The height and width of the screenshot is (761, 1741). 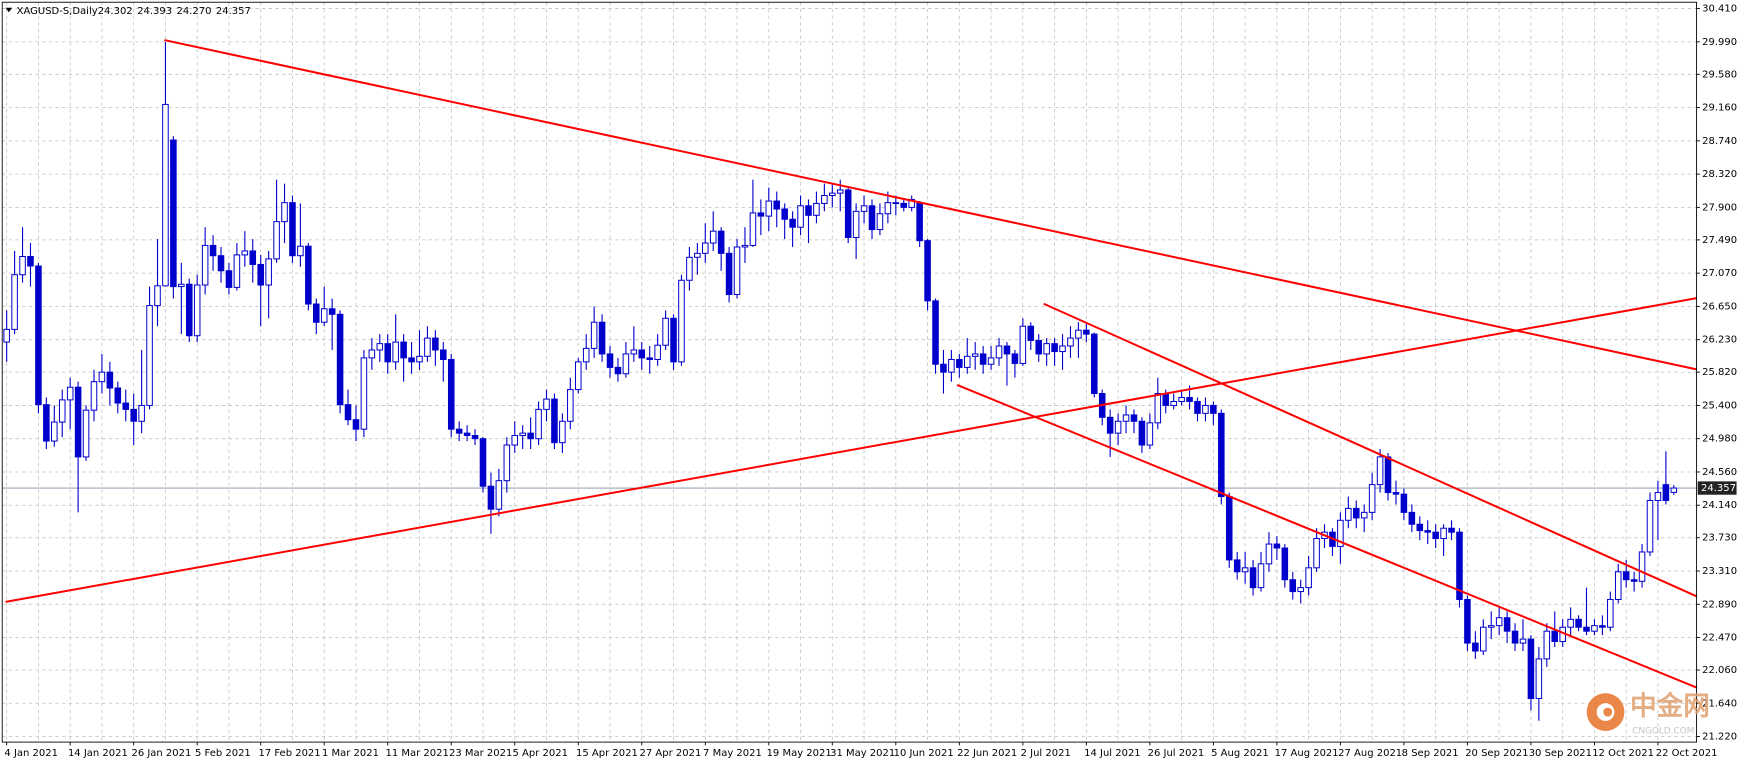 What do you see at coordinates (417, 753) in the screenshot?
I see `x-tick-label: 11 Mar 2021` at bounding box center [417, 753].